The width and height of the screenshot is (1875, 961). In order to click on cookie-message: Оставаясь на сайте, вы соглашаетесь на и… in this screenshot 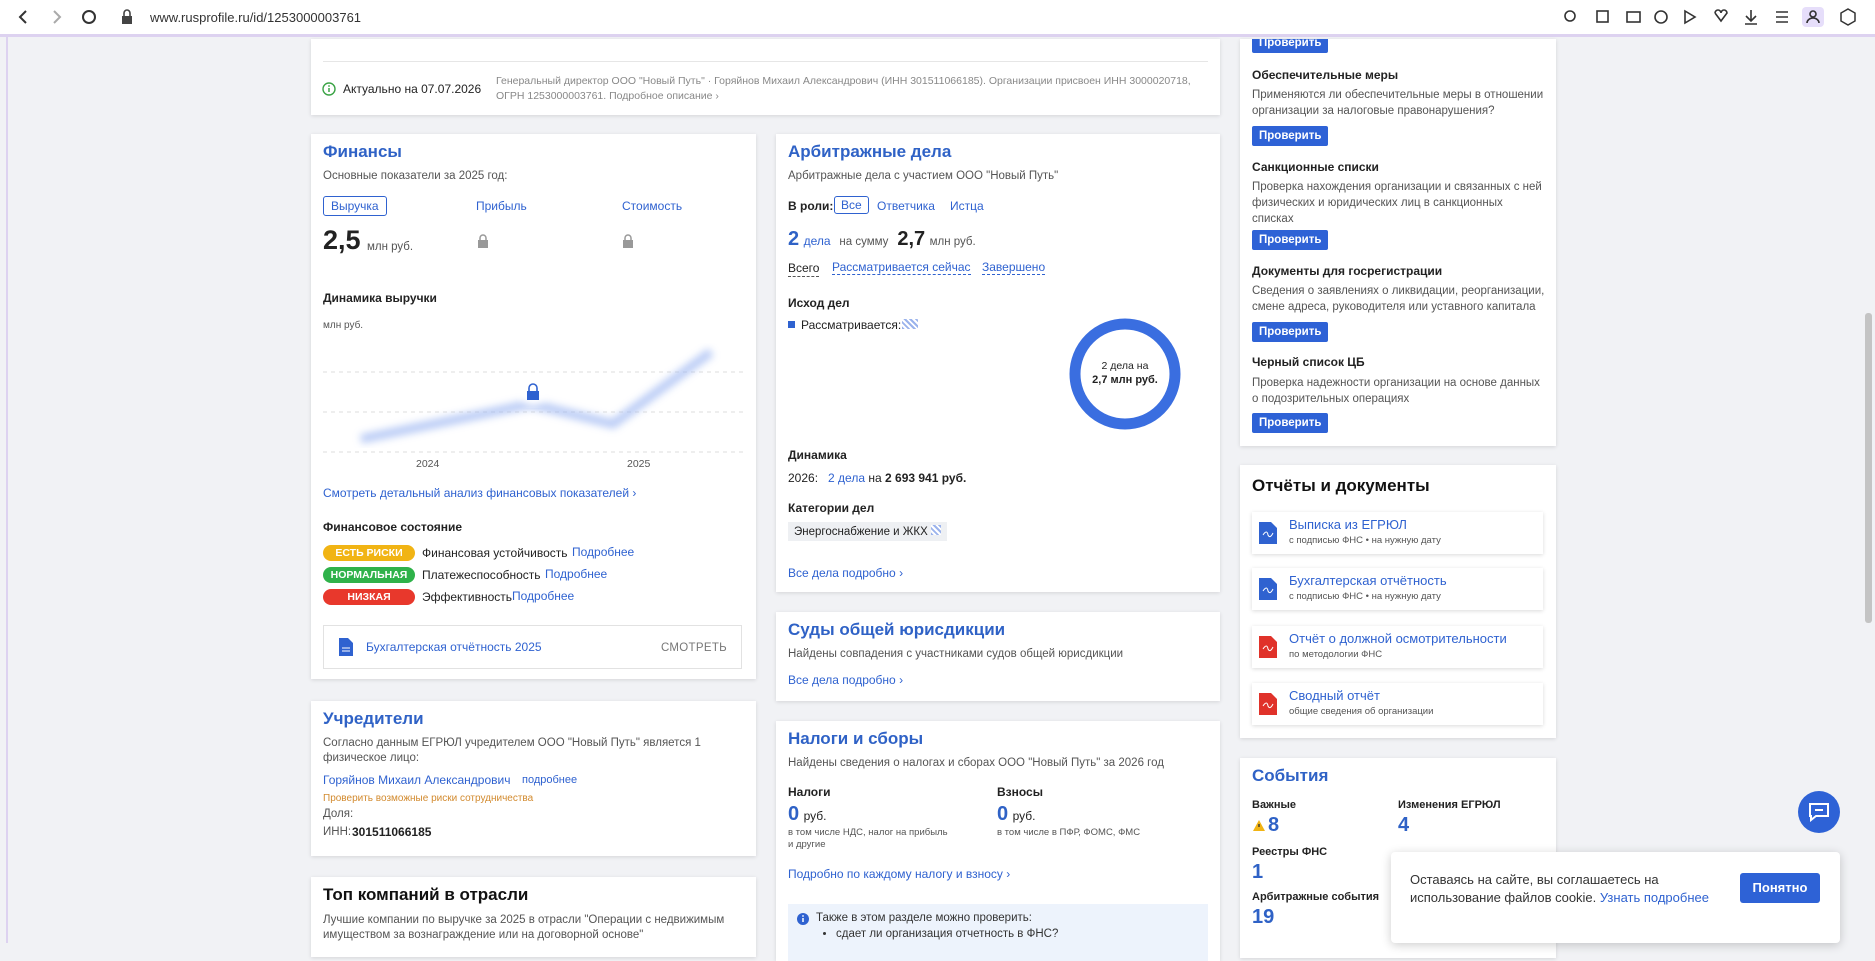, I will do `click(1534, 888)`.